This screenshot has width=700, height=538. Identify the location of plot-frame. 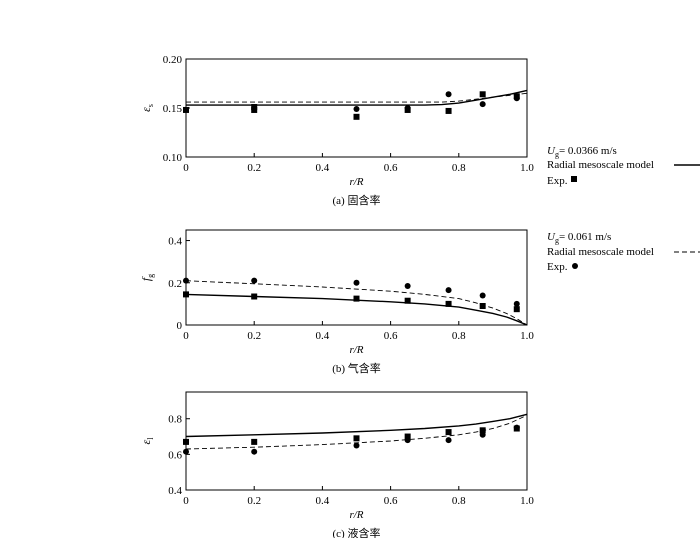
(356, 277).